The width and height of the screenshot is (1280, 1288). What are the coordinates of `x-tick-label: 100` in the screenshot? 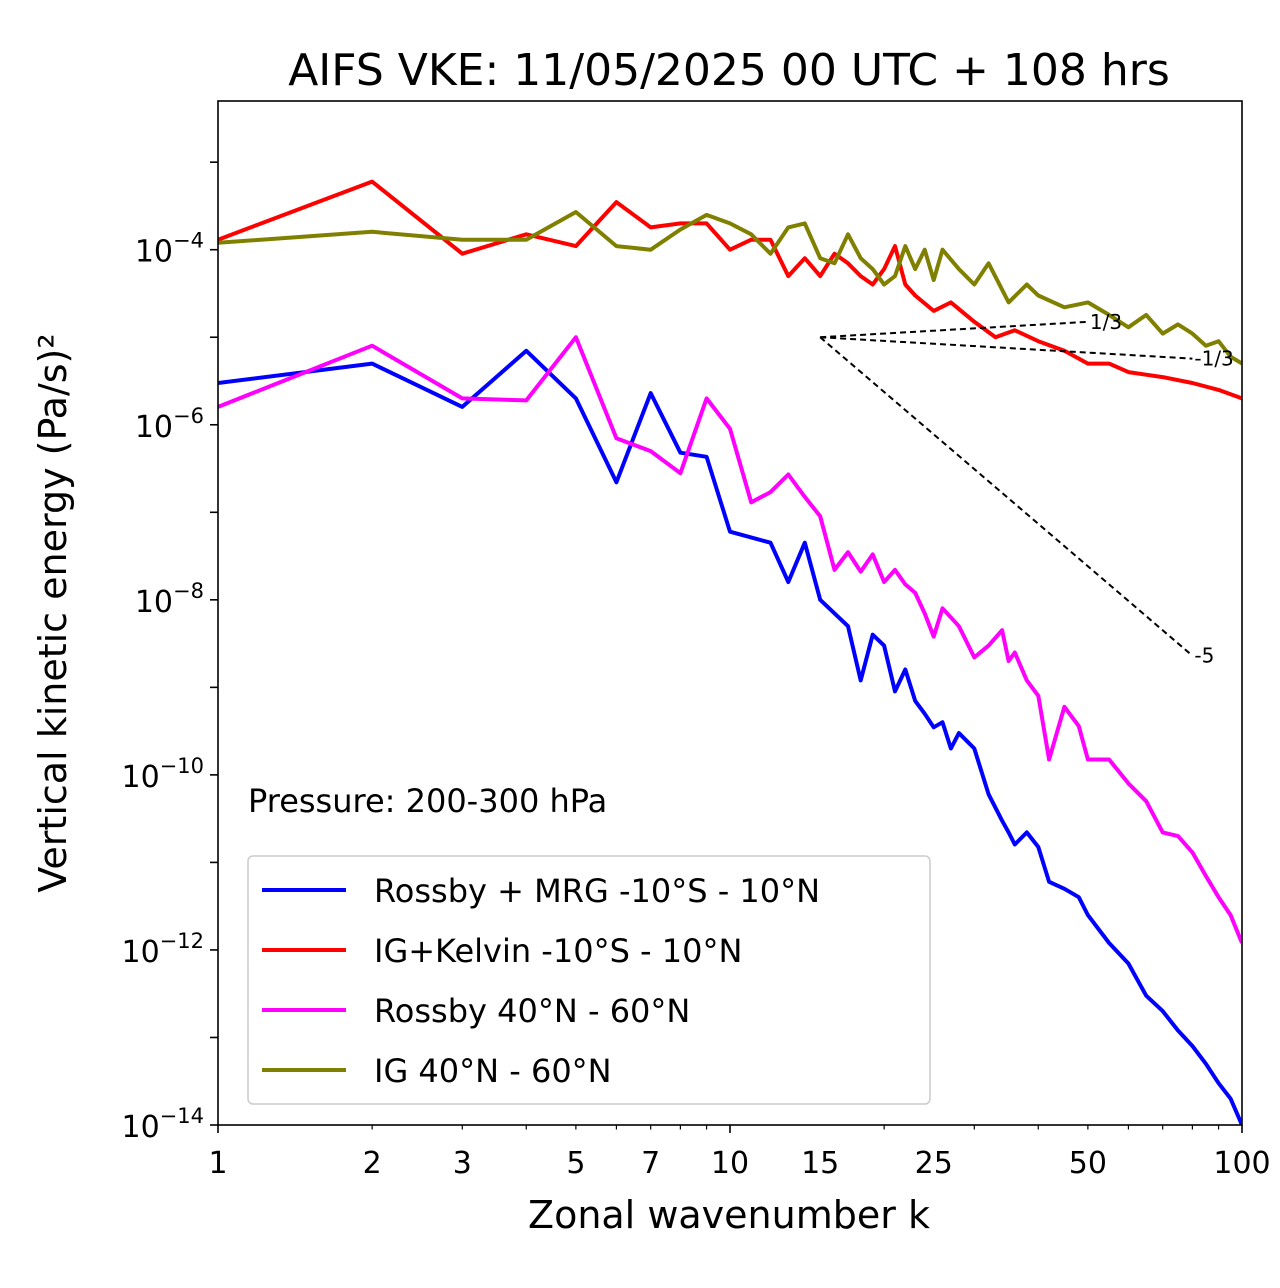 It's located at (1241, 1163).